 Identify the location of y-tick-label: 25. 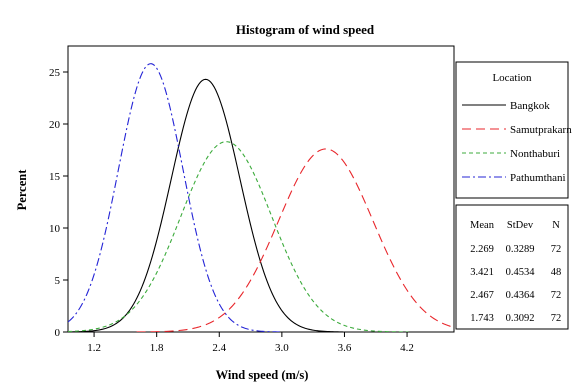
(55, 73).